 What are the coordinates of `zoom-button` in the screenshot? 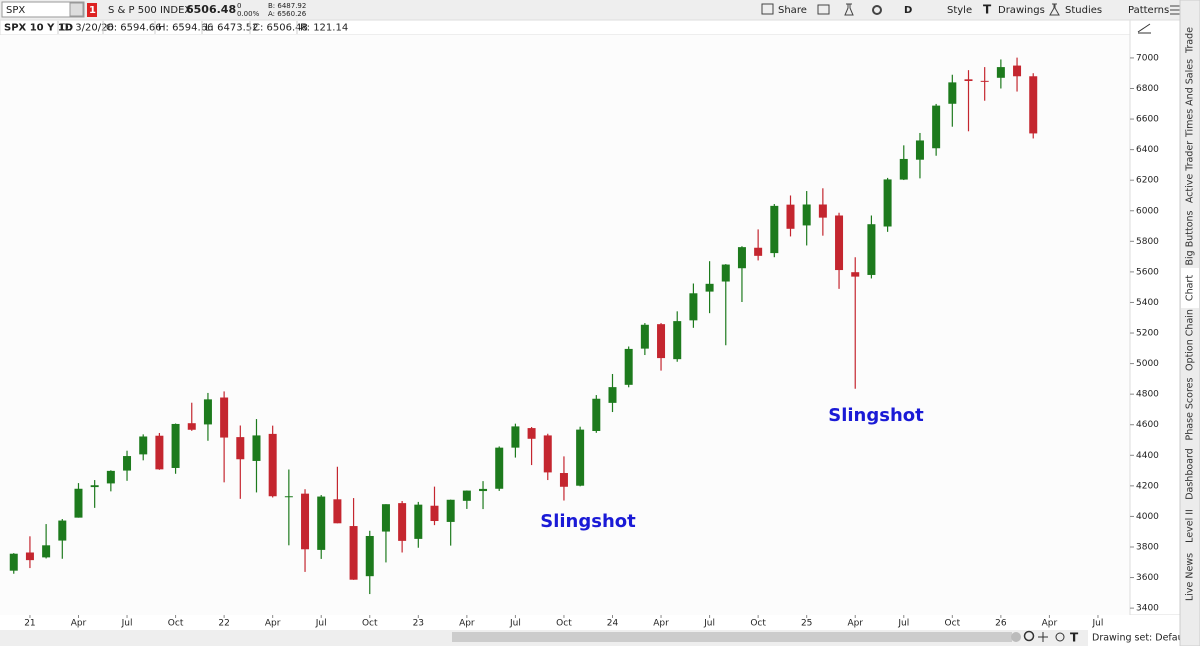 It's located at (1029, 636).